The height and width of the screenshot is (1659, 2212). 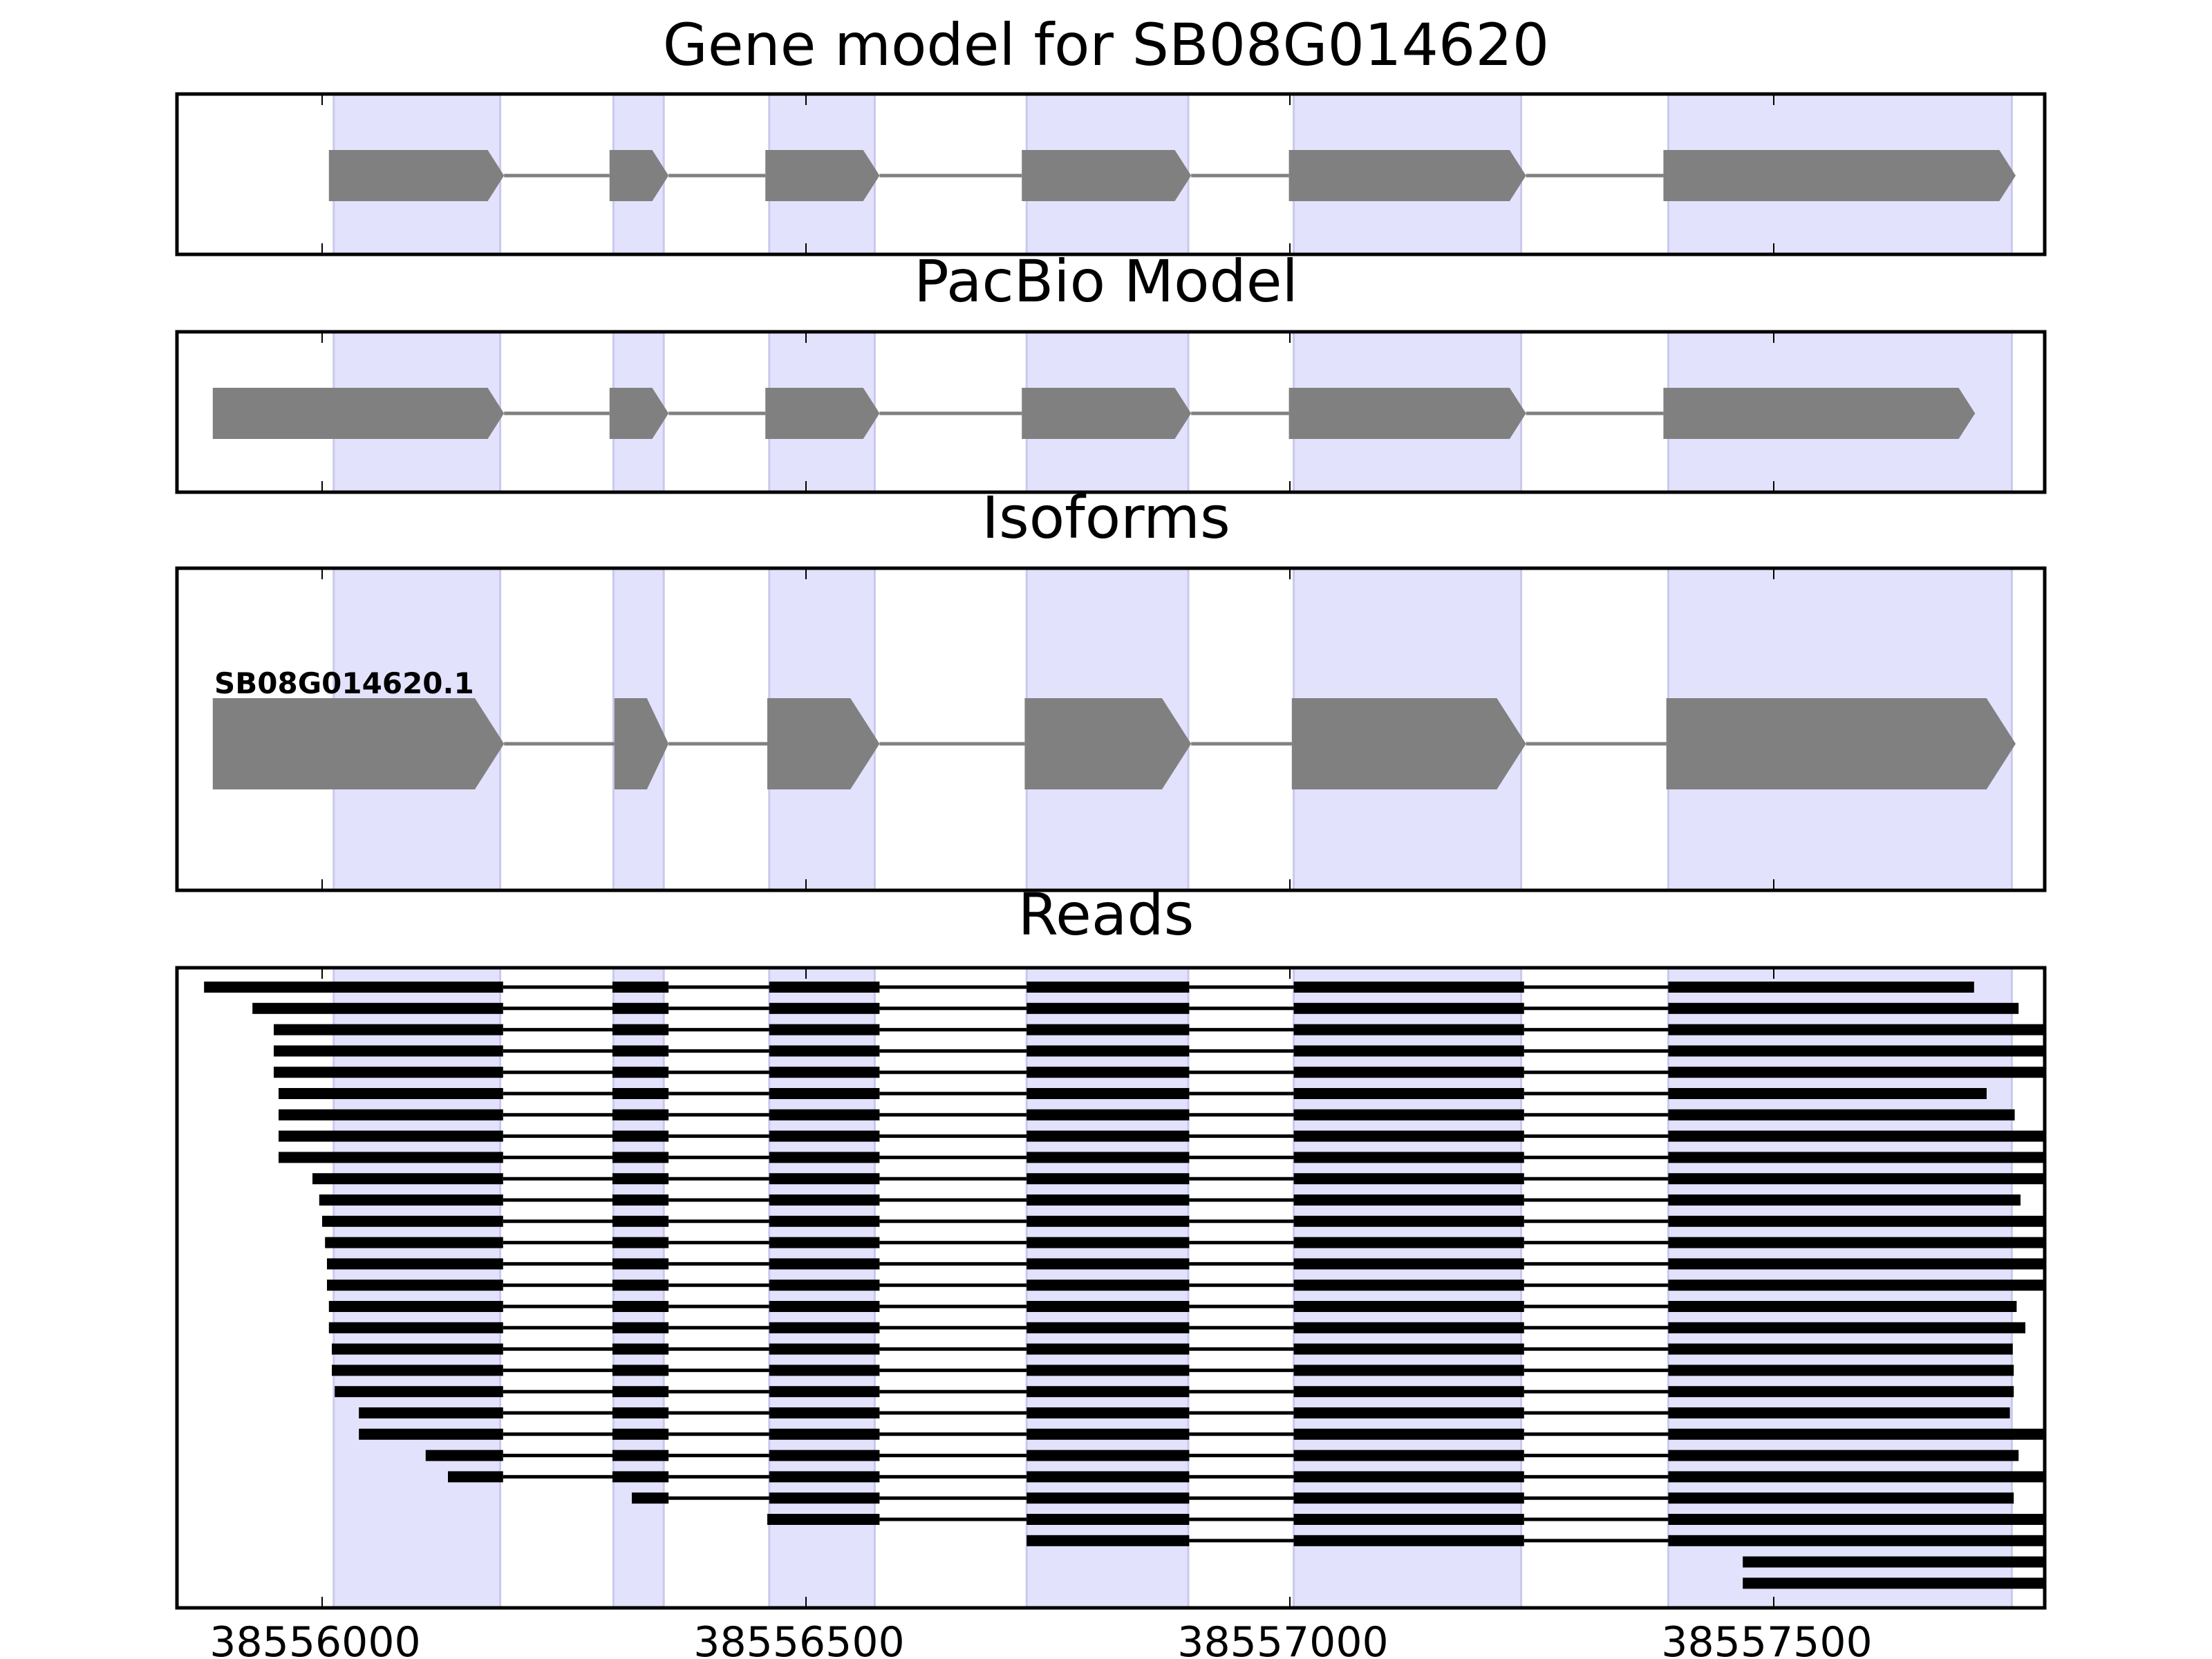 What do you see at coordinates (344, 683) in the screenshot?
I see `isoform-label: SB08G014620.1` at bounding box center [344, 683].